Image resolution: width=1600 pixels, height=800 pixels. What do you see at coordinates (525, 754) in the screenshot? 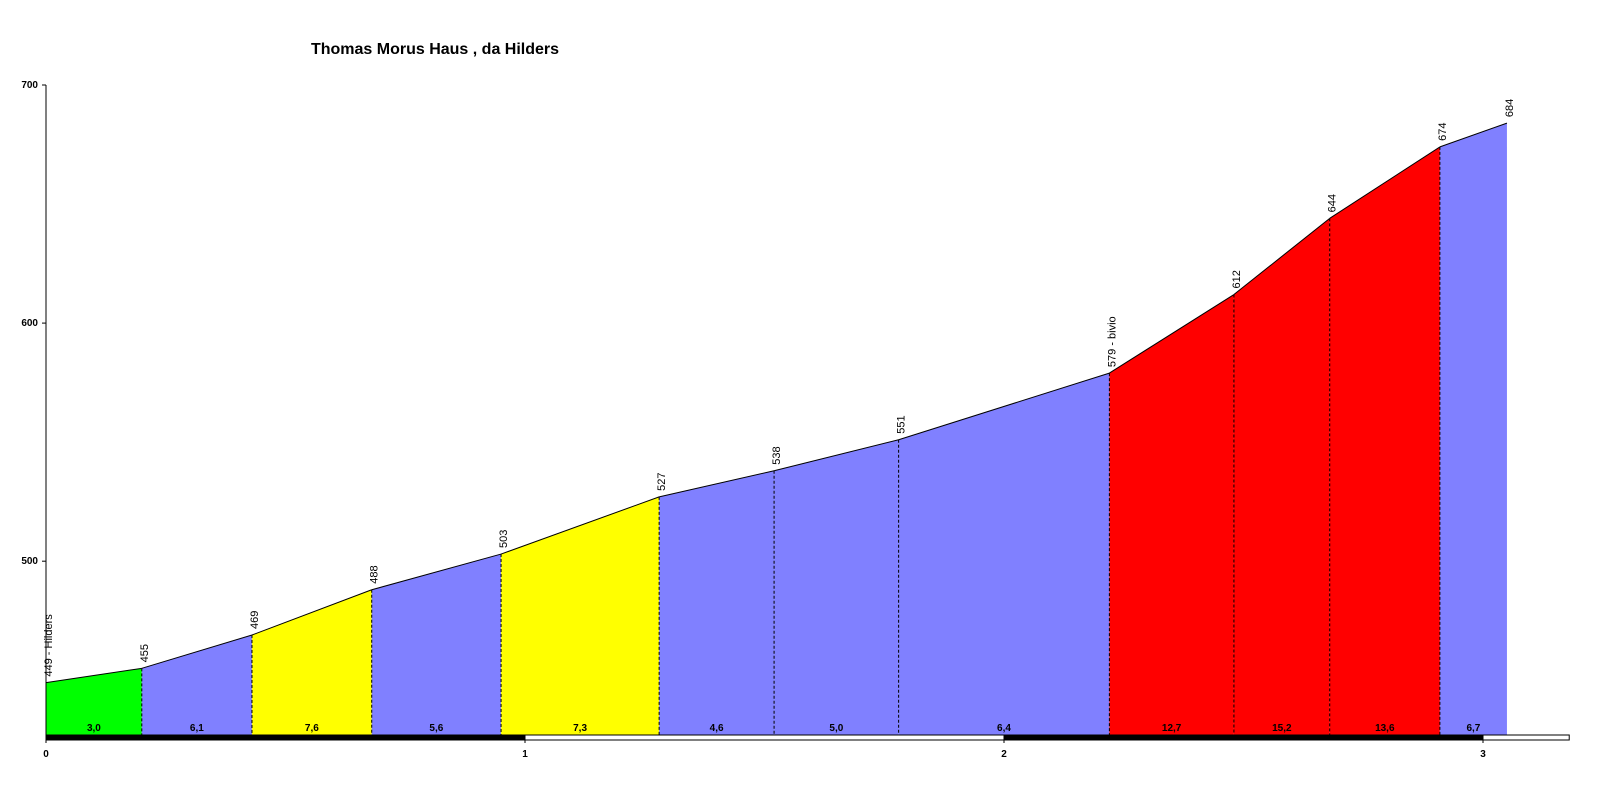
I see `x-tick-label: 1` at bounding box center [525, 754].